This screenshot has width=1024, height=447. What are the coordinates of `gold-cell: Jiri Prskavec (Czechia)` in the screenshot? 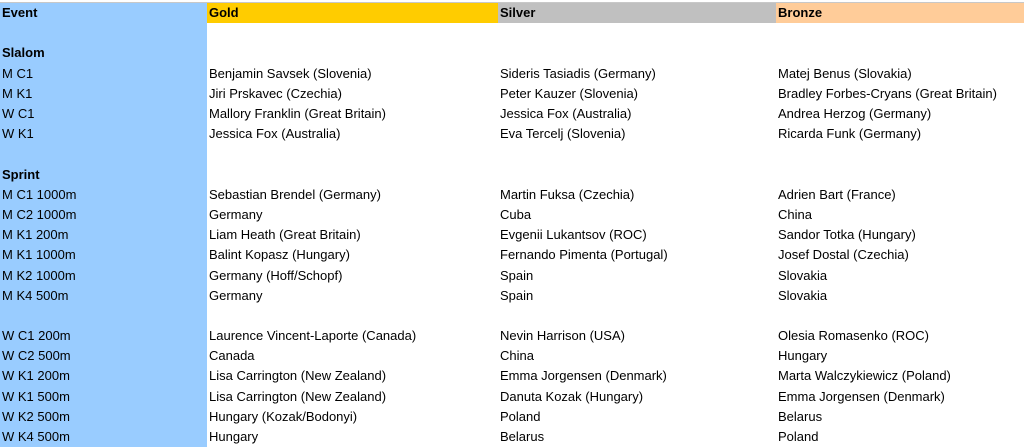 It's located at (275, 93).